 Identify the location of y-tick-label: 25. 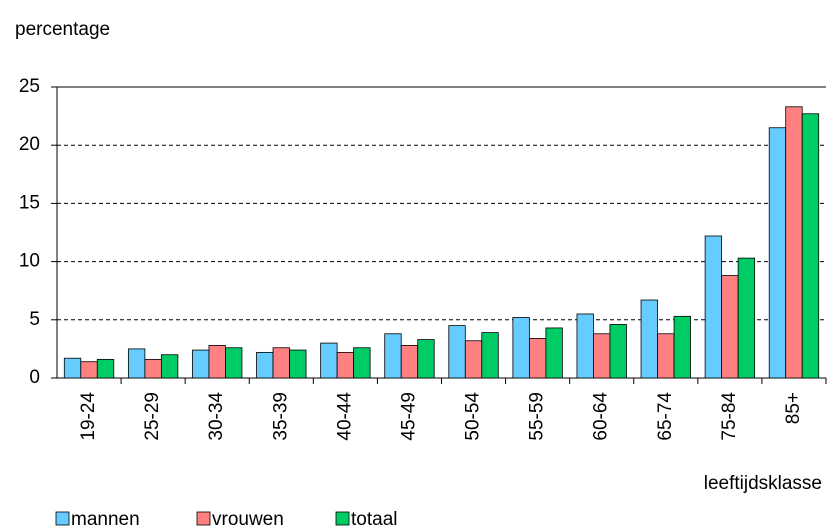
(29, 86).